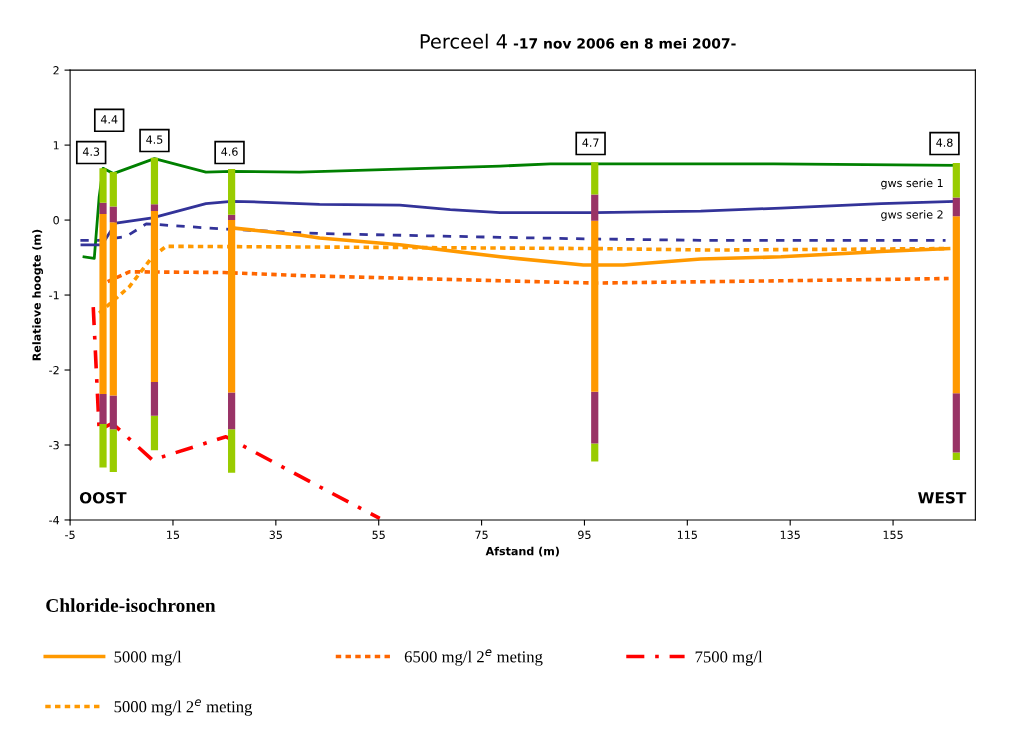  Describe the element at coordinates (103, 497) in the screenshot. I see `annotation: OOST` at that location.